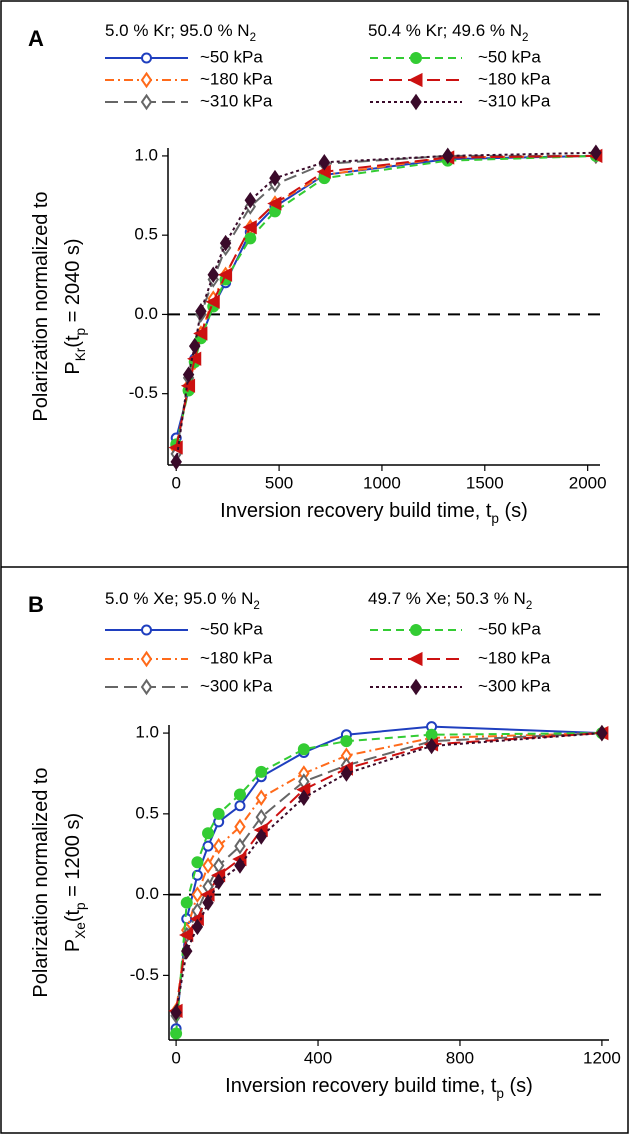  Describe the element at coordinates (73, 945) in the screenshot. I see `y-axis-label-part: P` at that location.